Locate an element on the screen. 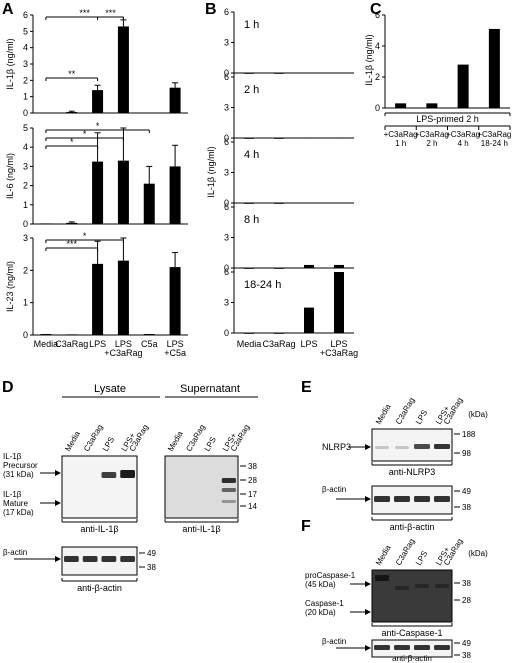 The height and width of the screenshot is (663, 520). x-tick-label: C3aRag is located at coordinates (71, 344).